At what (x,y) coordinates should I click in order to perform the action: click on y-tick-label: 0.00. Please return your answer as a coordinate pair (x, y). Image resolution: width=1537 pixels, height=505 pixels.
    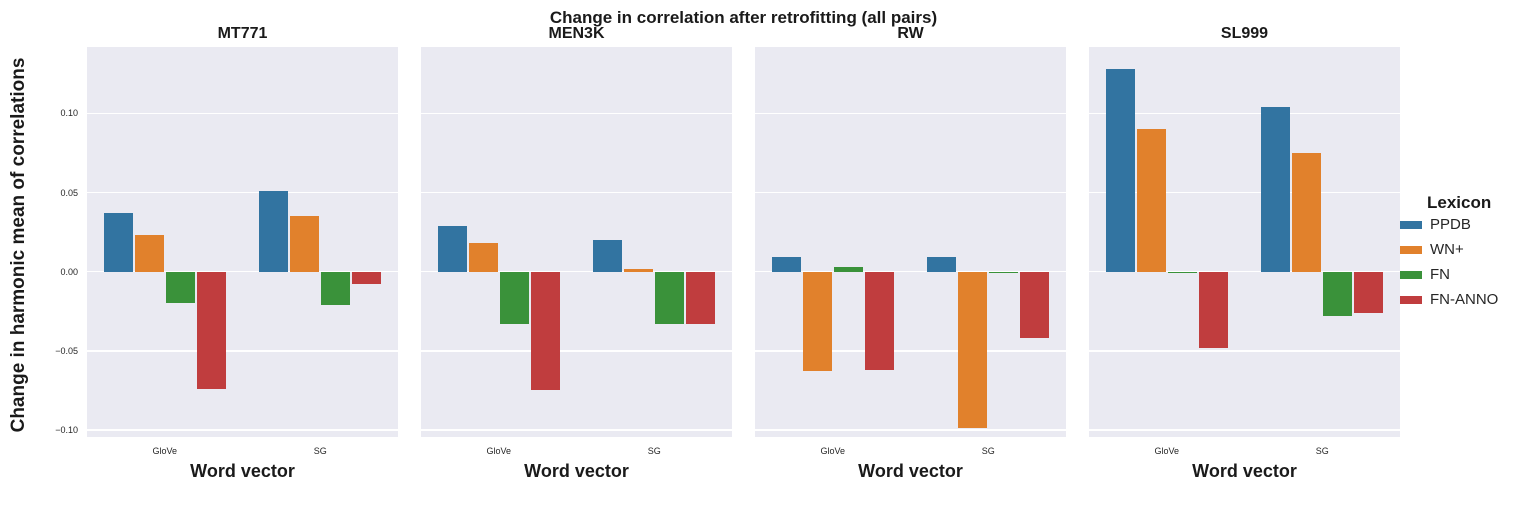
    Looking at the image, I should click on (69, 271).